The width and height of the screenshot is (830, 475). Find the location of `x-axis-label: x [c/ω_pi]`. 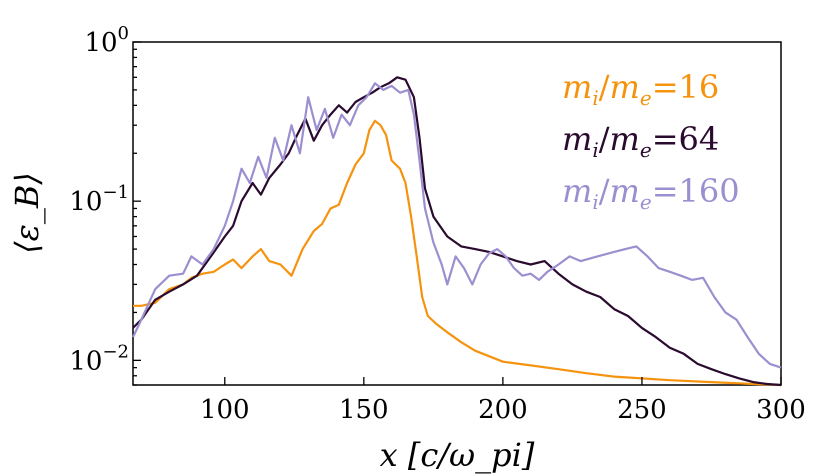

x-axis-label: x [c/ω_pi] is located at coordinates (457, 455).